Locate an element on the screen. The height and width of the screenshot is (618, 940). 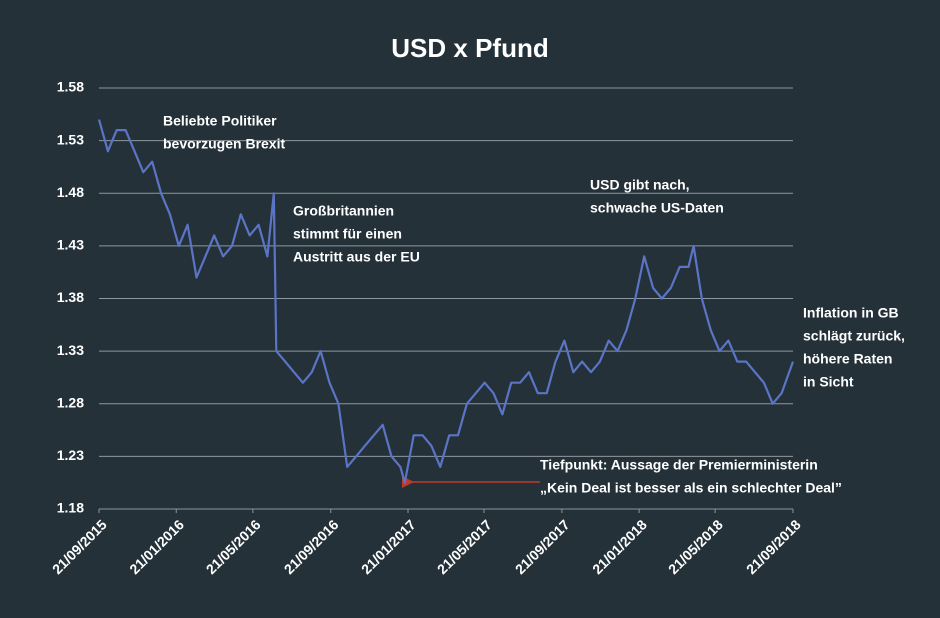
annotation: schlägt zurück, is located at coordinates (854, 336).